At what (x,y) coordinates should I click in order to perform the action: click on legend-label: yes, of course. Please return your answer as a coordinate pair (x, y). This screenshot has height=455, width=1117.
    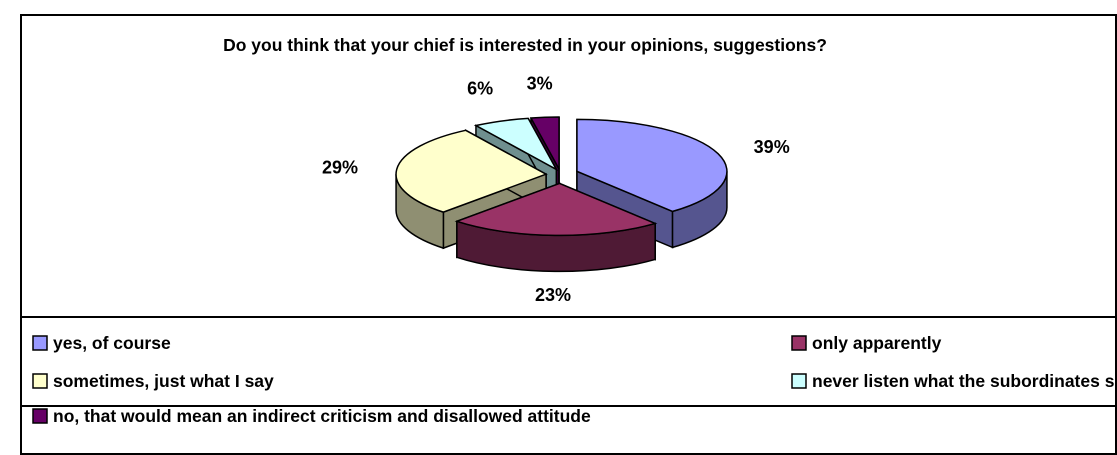
    Looking at the image, I should click on (112, 343).